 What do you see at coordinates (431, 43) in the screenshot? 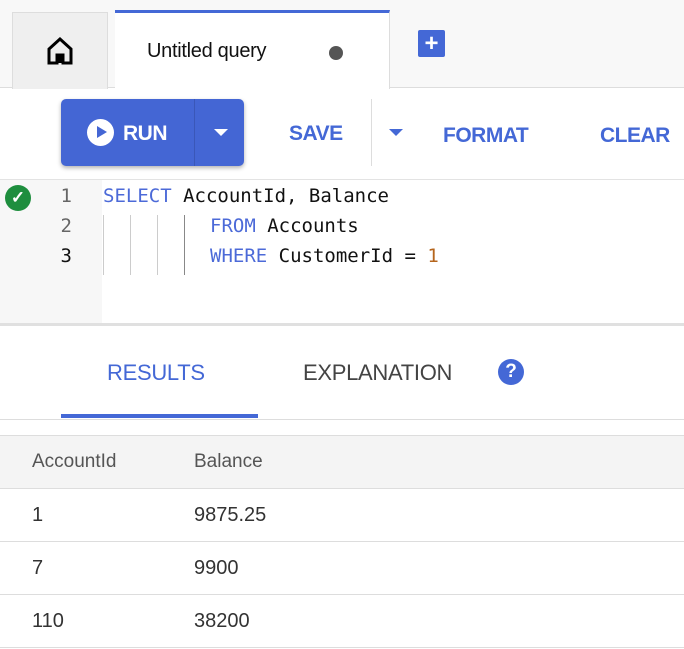
I see `new-query-plus-icon: +` at bounding box center [431, 43].